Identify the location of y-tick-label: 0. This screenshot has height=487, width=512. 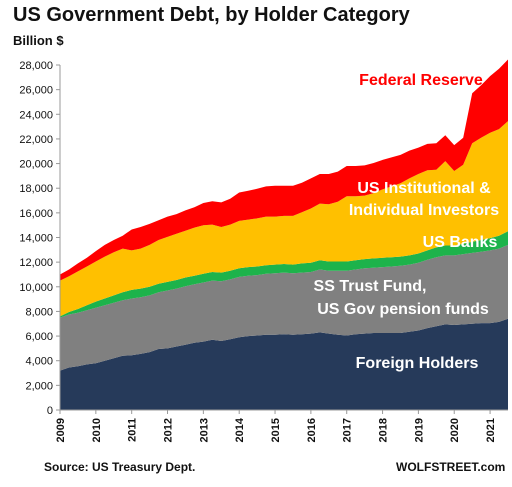
(50, 411).